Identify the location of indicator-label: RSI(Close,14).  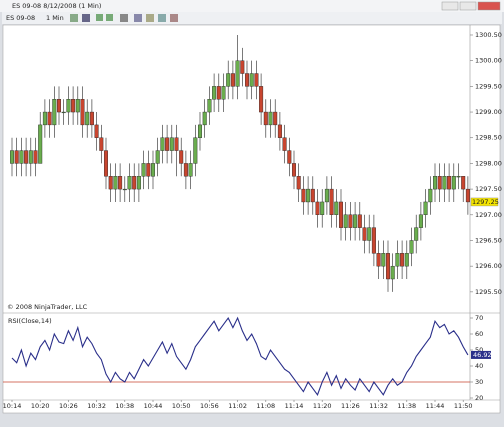
(30, 321).